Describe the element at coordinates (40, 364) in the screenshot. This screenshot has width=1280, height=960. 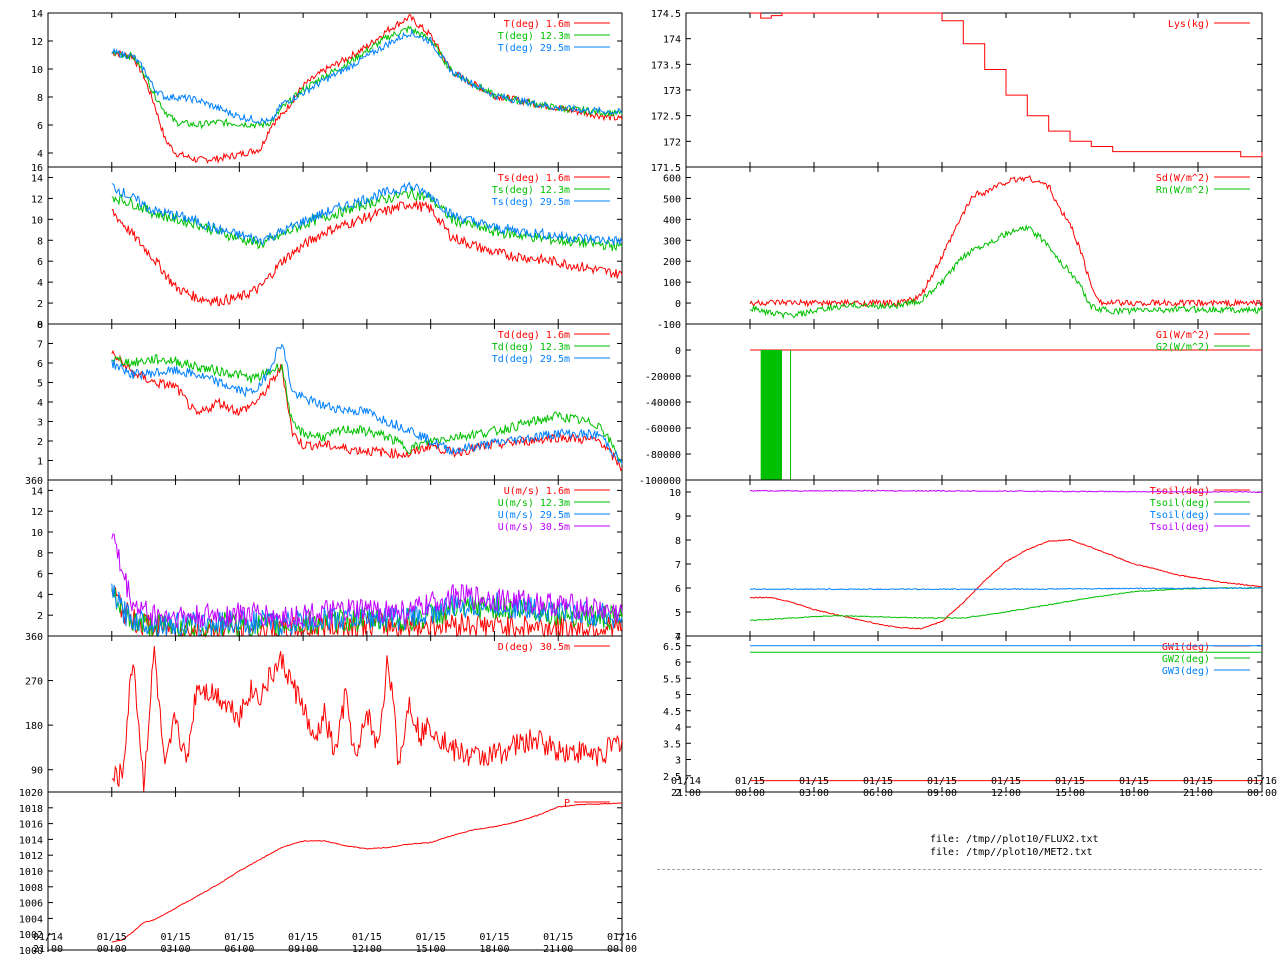
I see `ytick-label-Td: 6` at that location.